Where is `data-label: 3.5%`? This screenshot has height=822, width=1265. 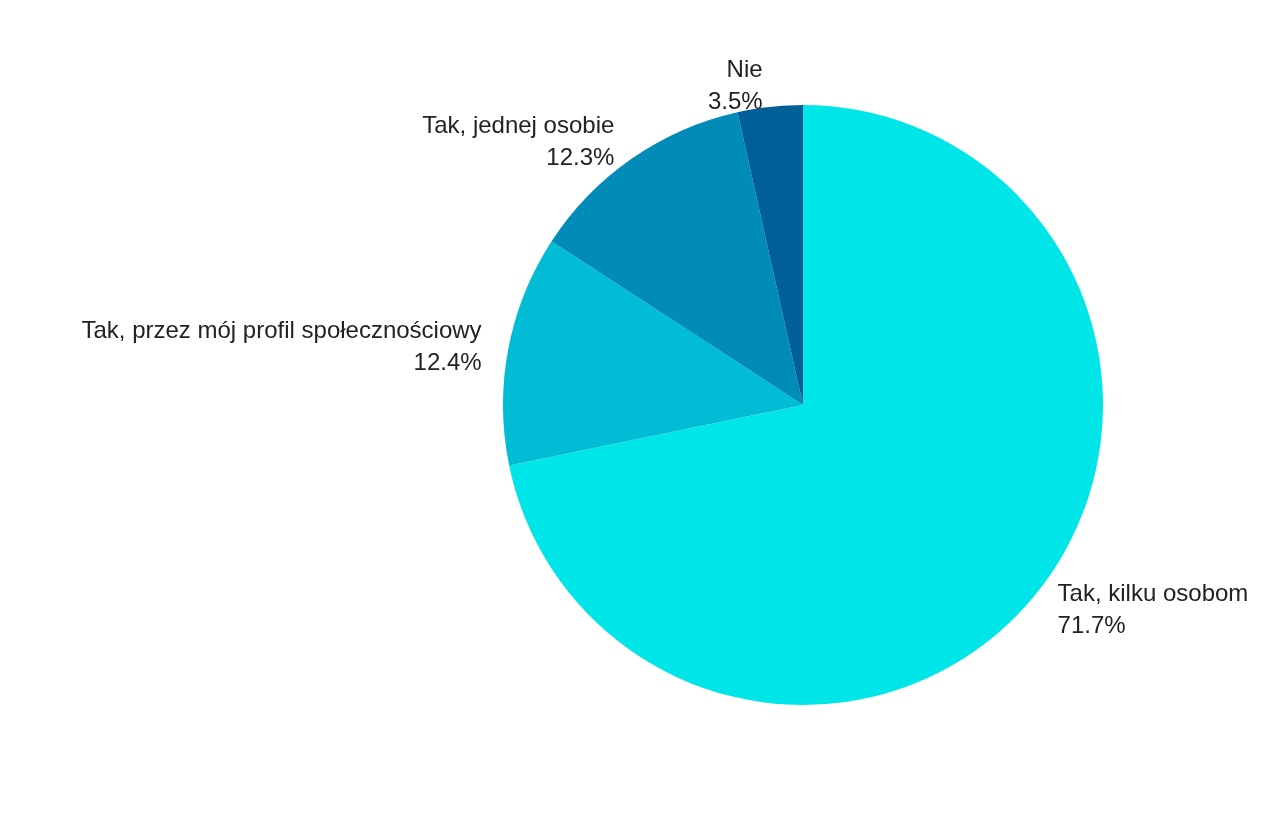 data-label: 3.5% is located at coordinates (735, 101).